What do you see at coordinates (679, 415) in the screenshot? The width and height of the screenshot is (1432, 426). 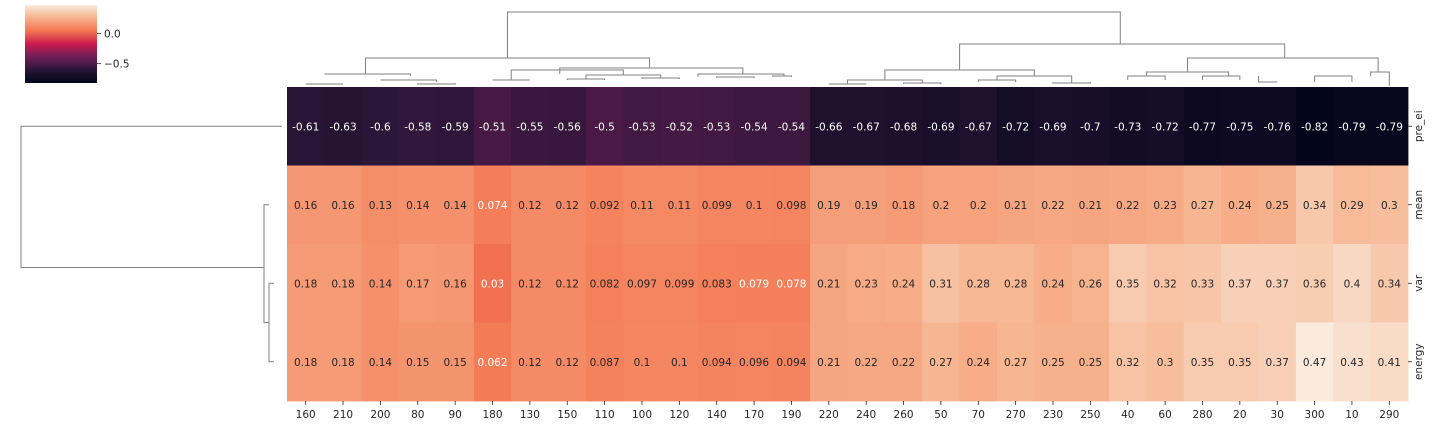 I see `x-tick-label: 120` at bounding box center [679, 415].